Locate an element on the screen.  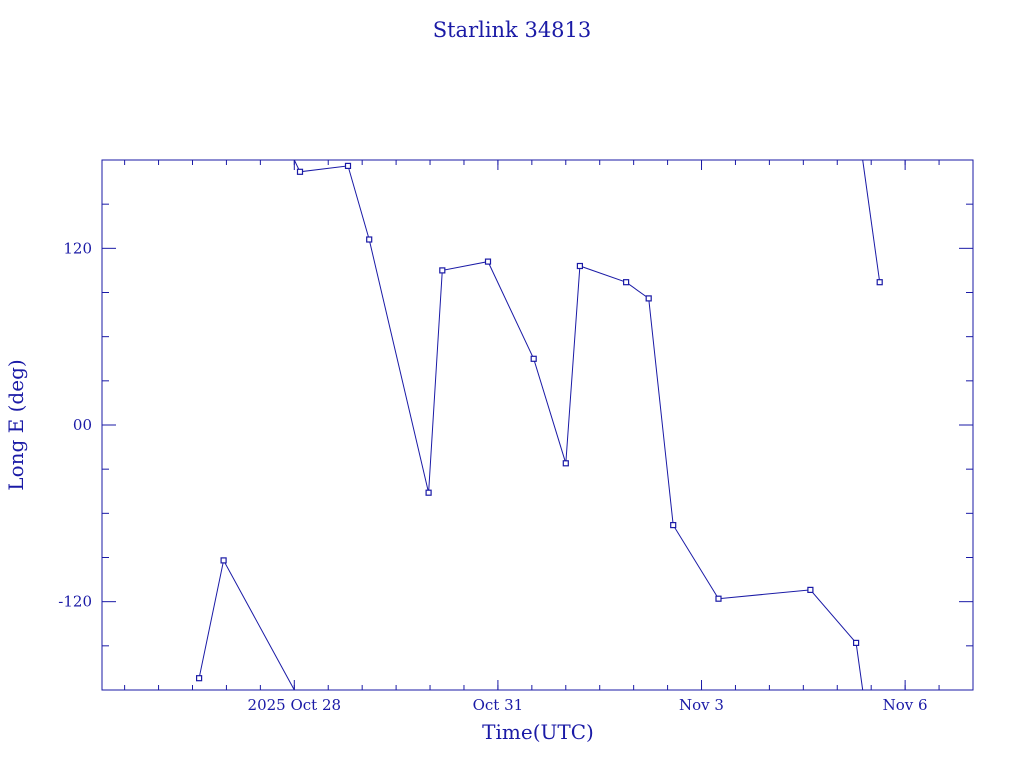
x-axis-label: Time(UTC) is located at coordinates (538, 732).